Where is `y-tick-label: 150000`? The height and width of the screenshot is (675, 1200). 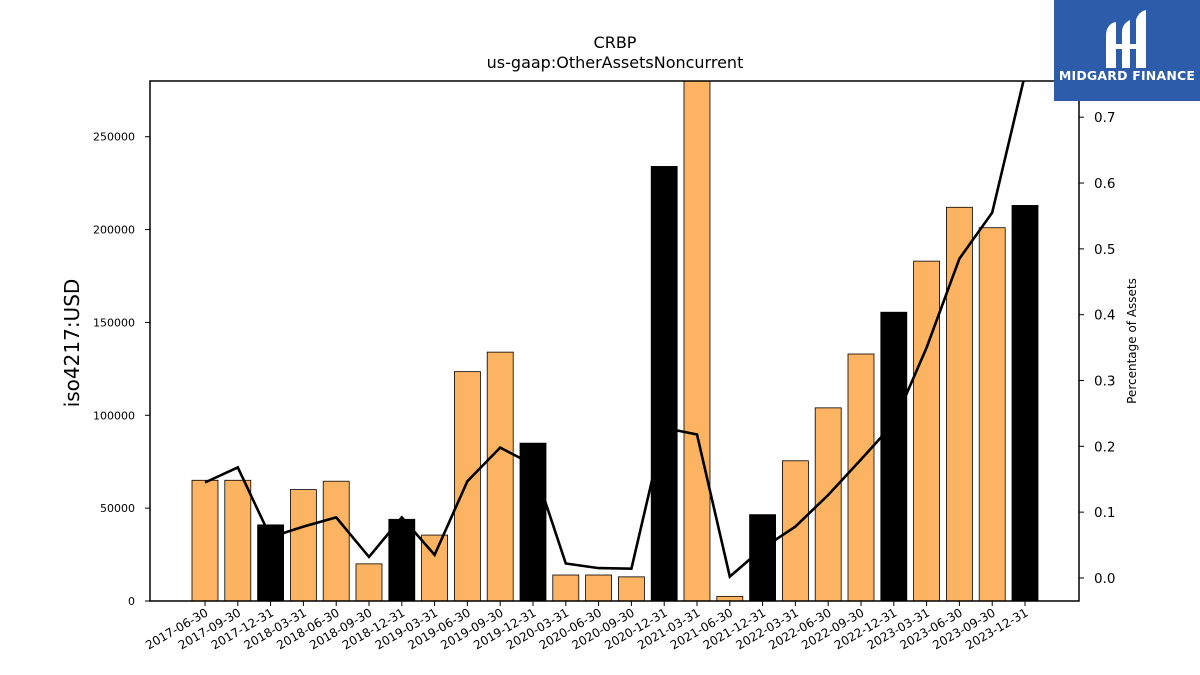
y-tick-label: 150000 is located at coordinates (114, 322).